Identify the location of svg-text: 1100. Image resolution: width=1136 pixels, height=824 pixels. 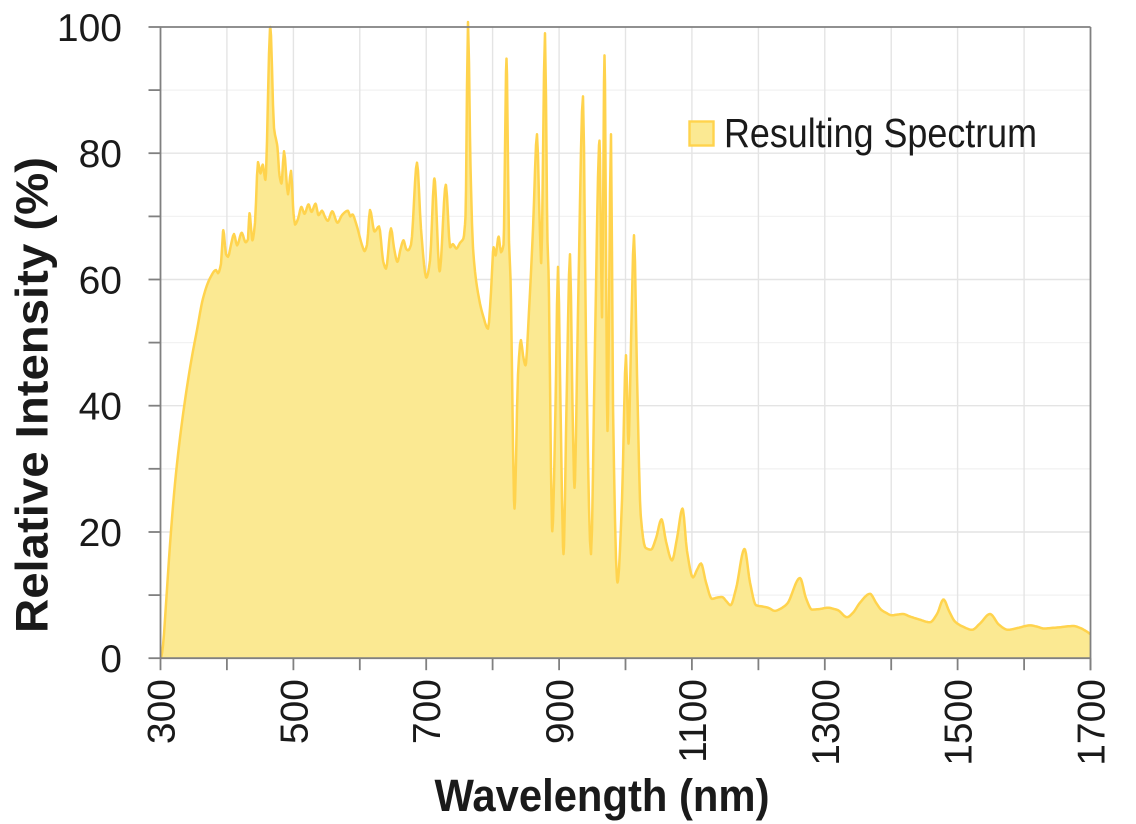
(693, 721).